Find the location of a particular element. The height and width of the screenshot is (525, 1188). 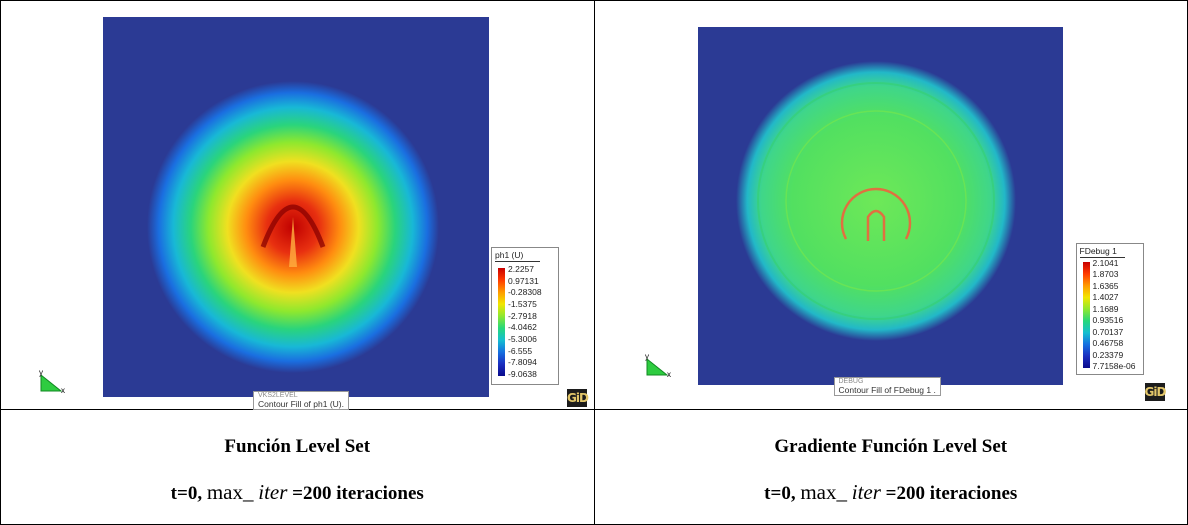

legend-value: 1.6365 is located at coordinates (1105, 285).